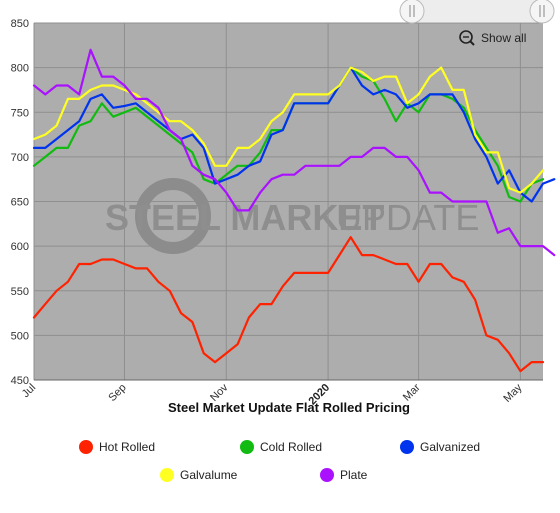 Image resolution: width=560 pixels, height=513 pixels. What do you see at coordinates (244, 217) in the screenshot?
I see `watermark-text-bold: STEEL MARKET` at bounding box center [244, 217].